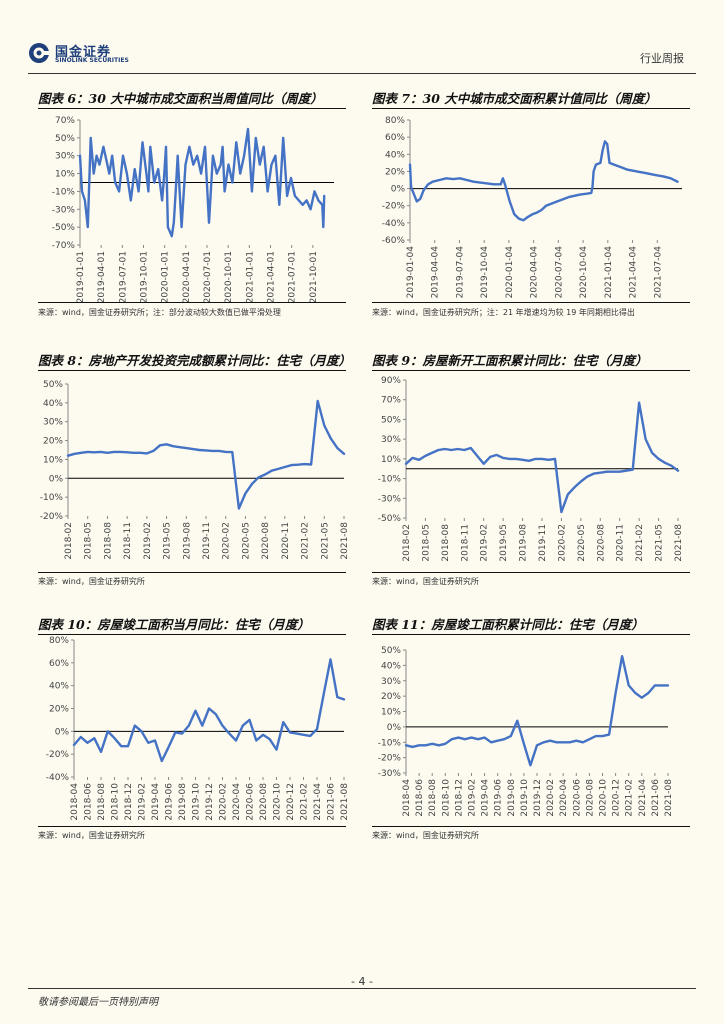 This screenshot has height=1024, width=724. I want to click on x-tick-label: 2018-04, so click(407, 798).